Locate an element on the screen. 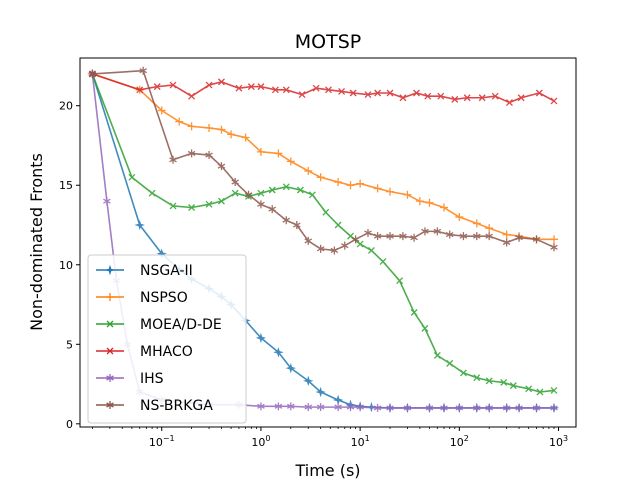 The height and width of the screenshot is (480, 640). legend-item: MHACO is located at coordinates (144, 352).